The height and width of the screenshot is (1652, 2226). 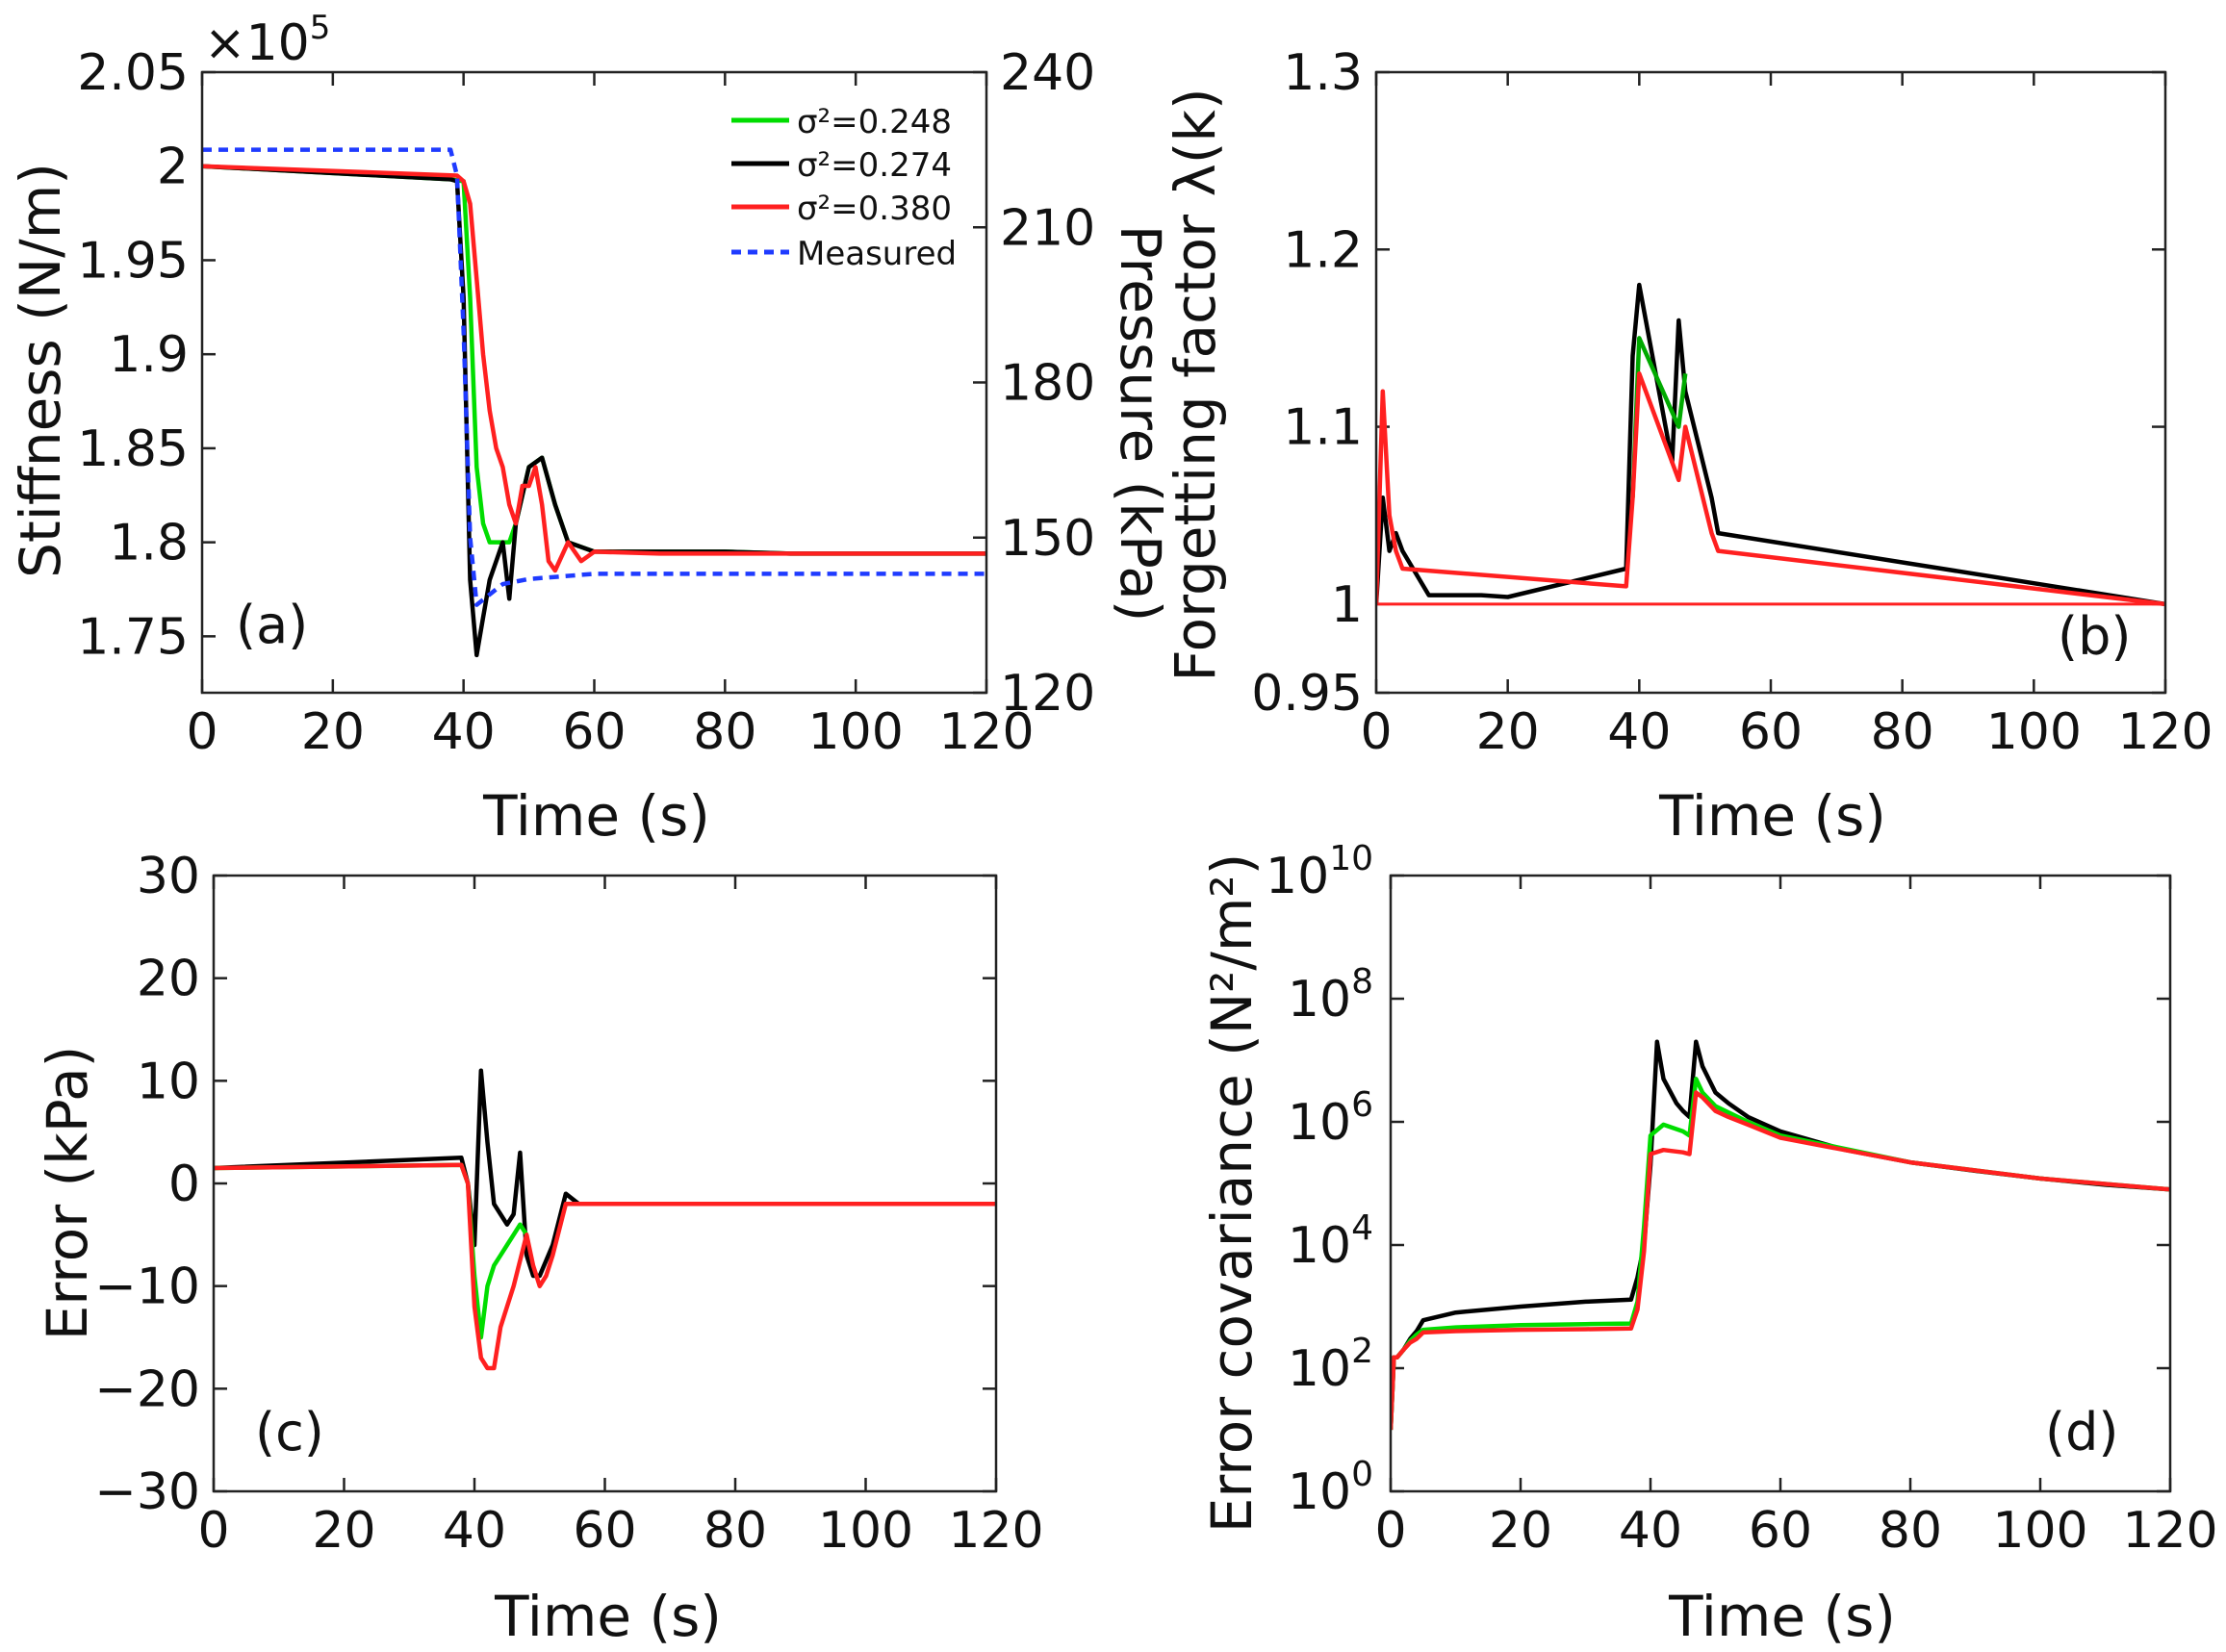 What do you see at coordinates (1047, 228) in the screenshot?
I see `y-tick-label-right: 210` at bounding box center [1047, 228].